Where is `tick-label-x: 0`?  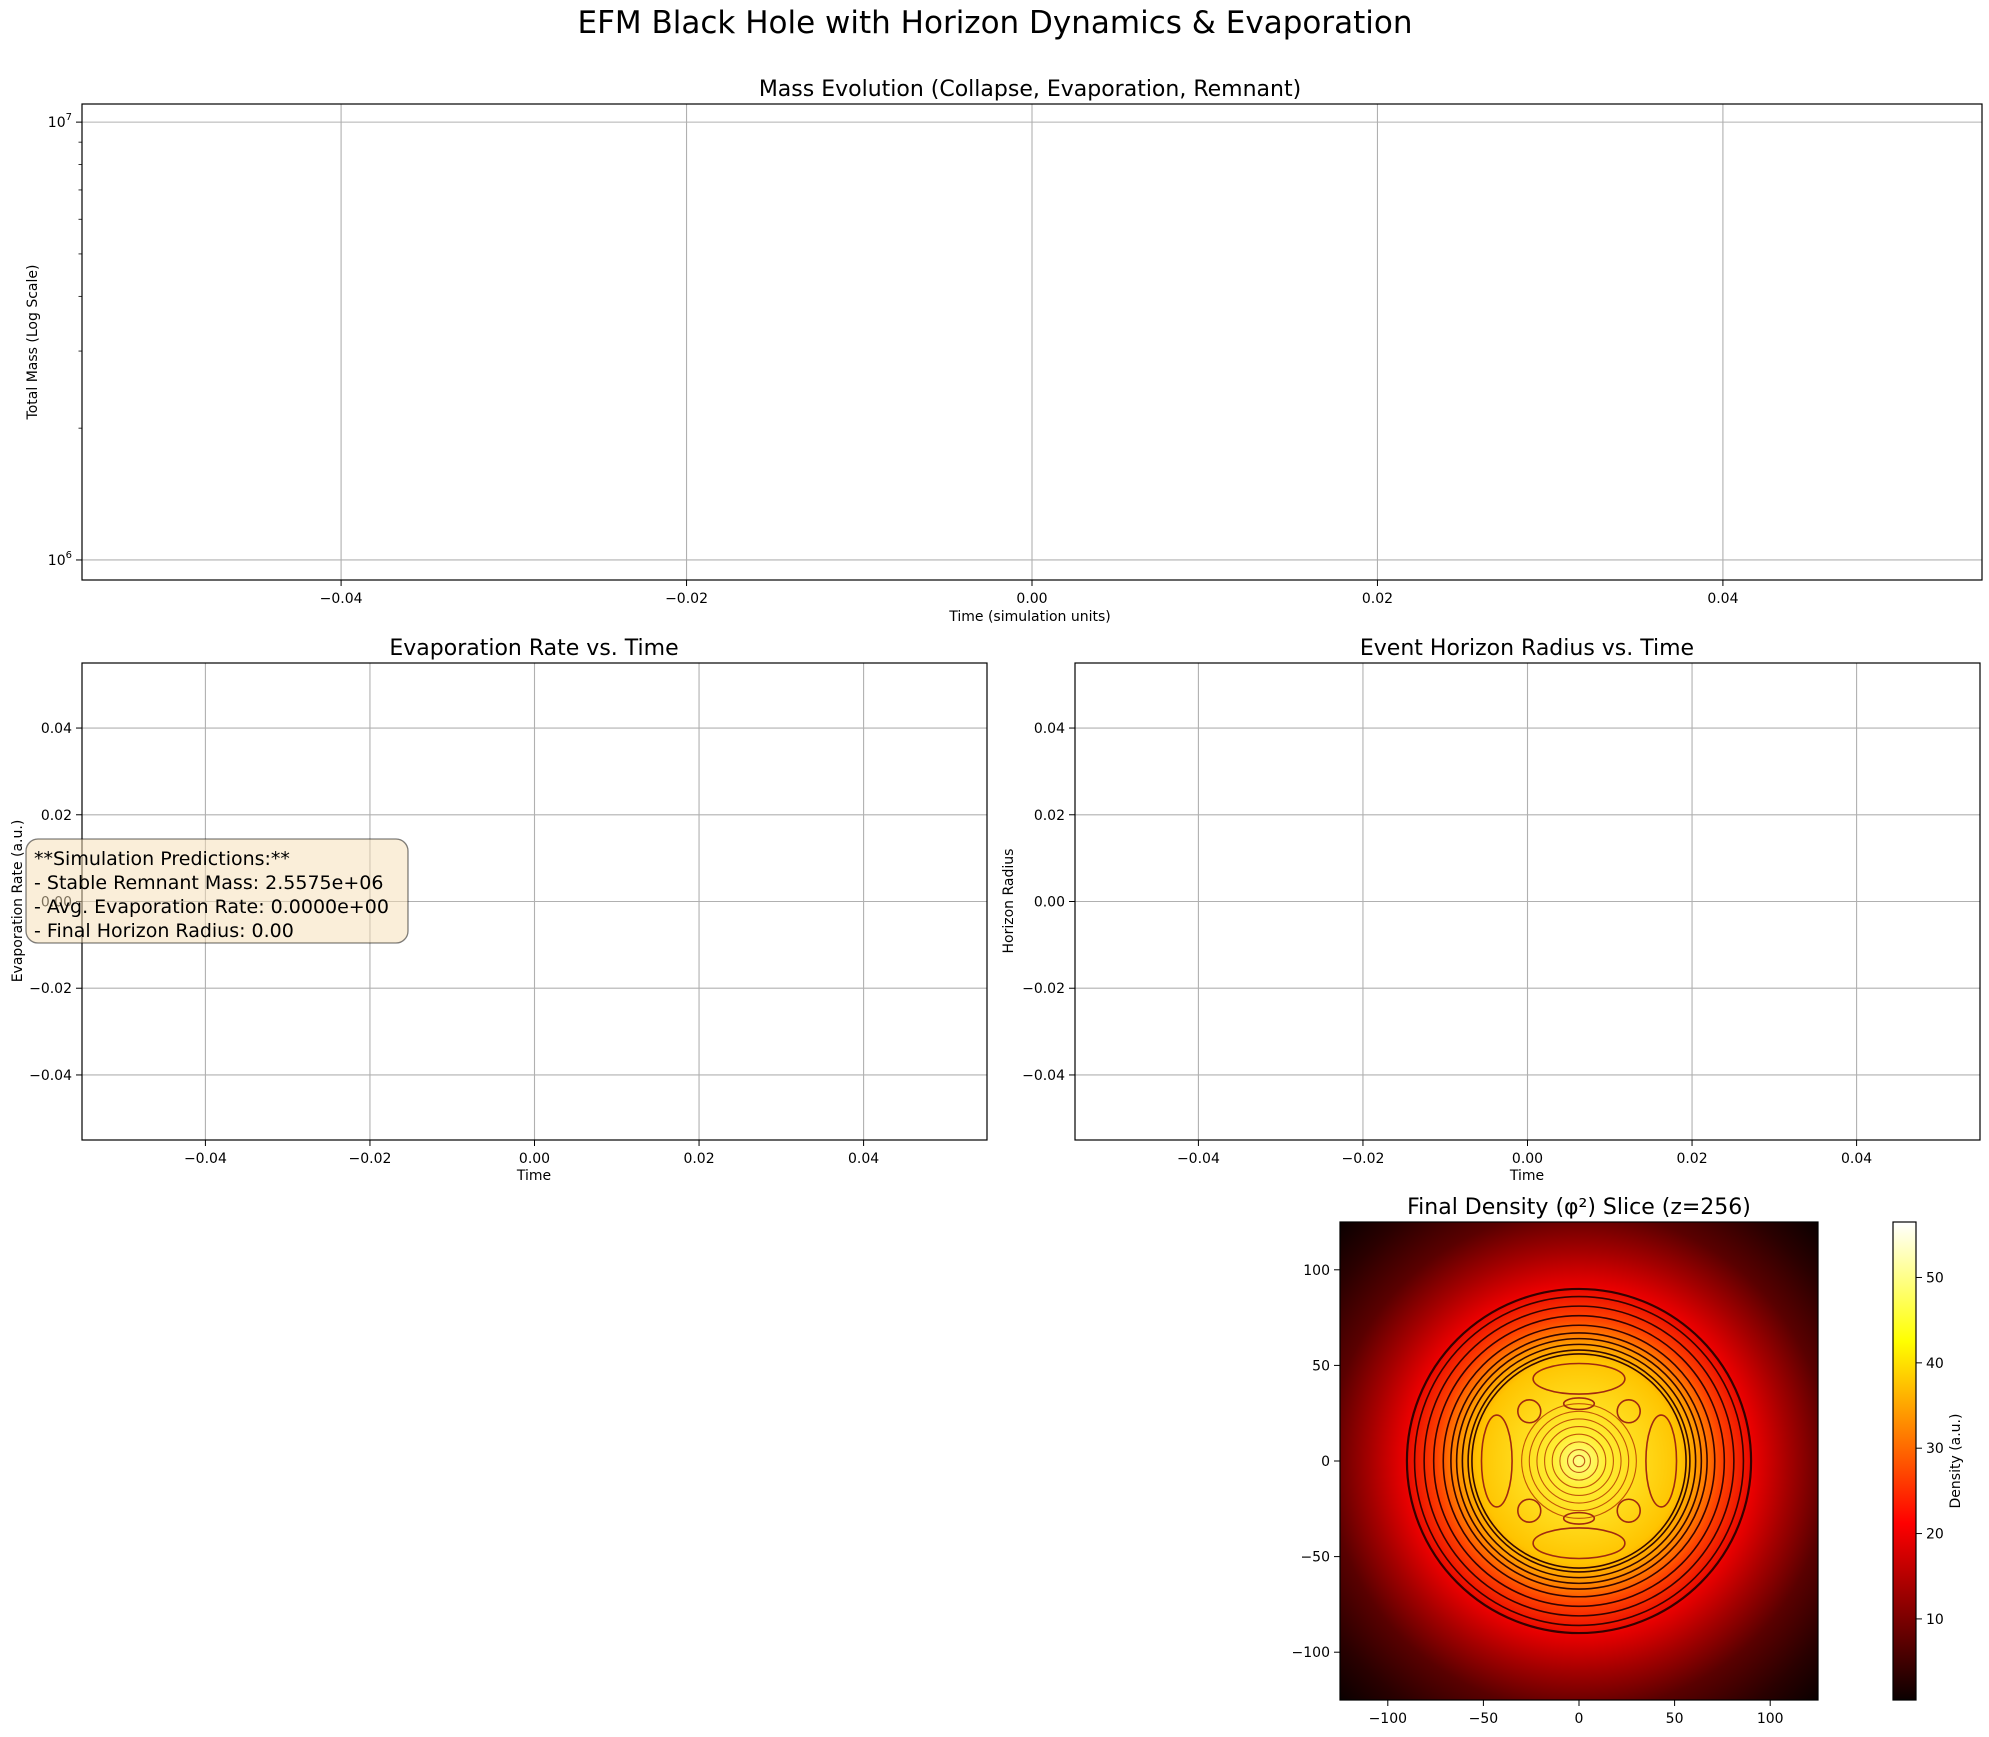
tick-label-x: 0 is located at coordinates (1579, 1719).